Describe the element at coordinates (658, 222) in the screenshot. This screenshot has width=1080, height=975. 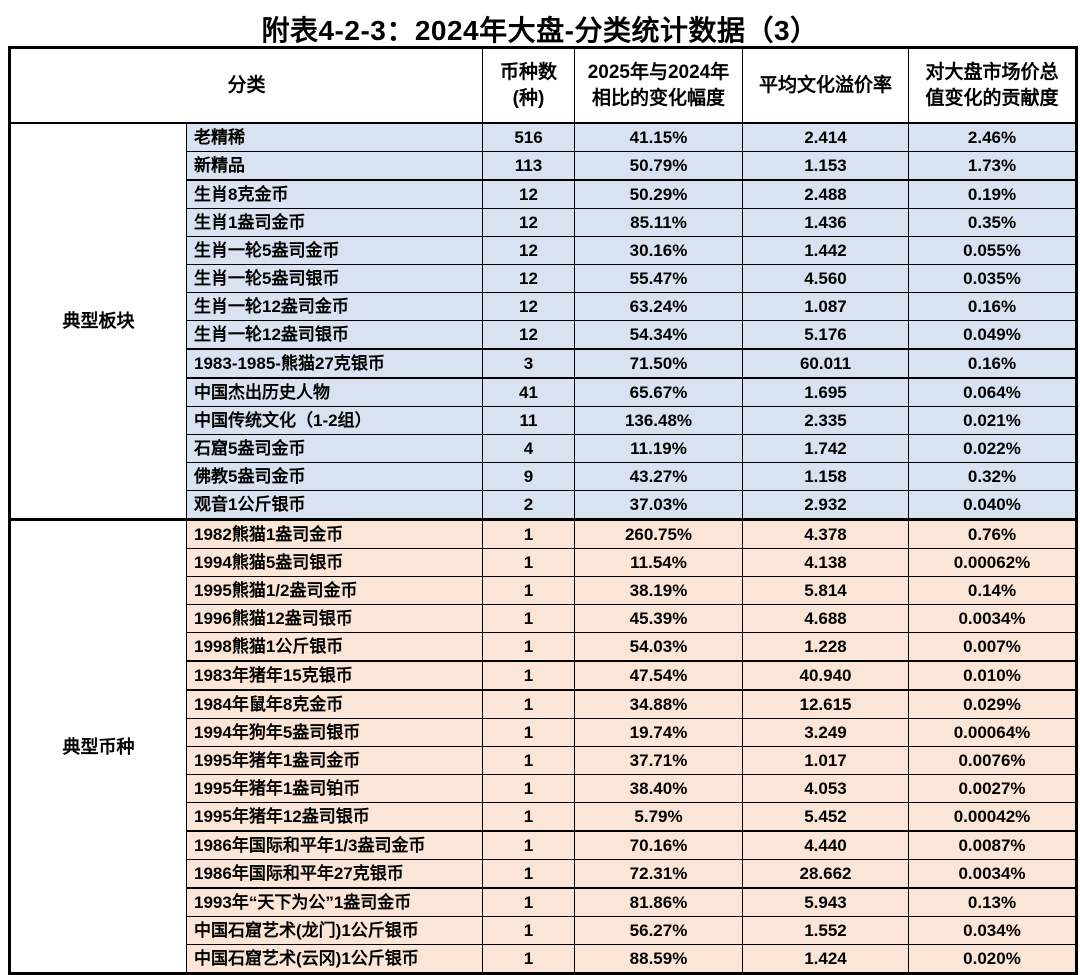
I see `change-cell: 85.11%` at that location.